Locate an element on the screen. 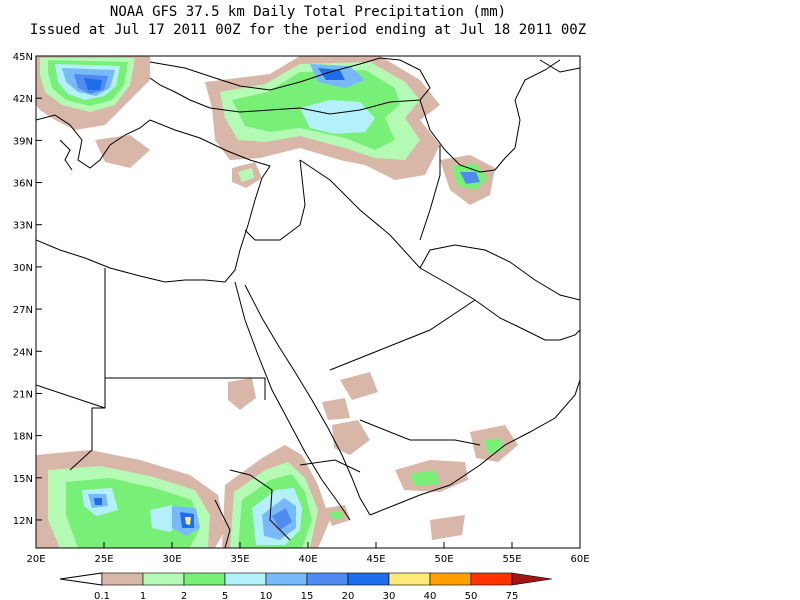 The width and height of the screenshot is (800, 600). legend-arrow-low is located at coordinates (81, 579).